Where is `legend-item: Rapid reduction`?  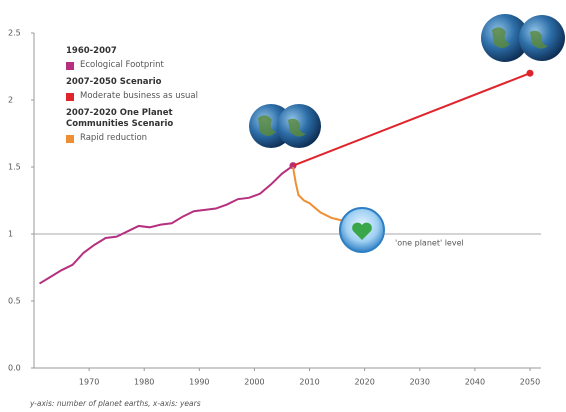 legend-item: Rapid reduction is located at coordinates (141, 138).